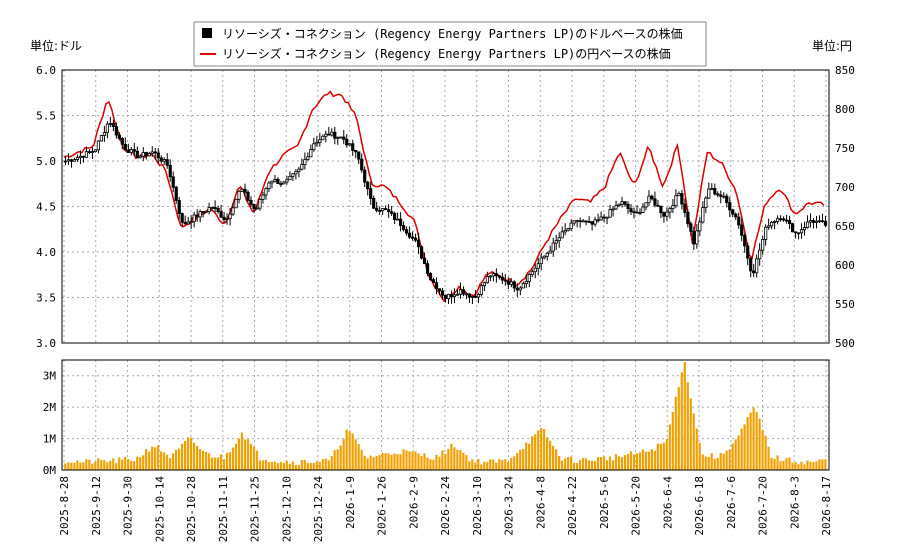 This screenshot has height=550, width=900. Describe the element at coordinates (50, 423) in the screenshot. I see `volume-axis-ticks: 0M 1M 2M 3M` at that location.